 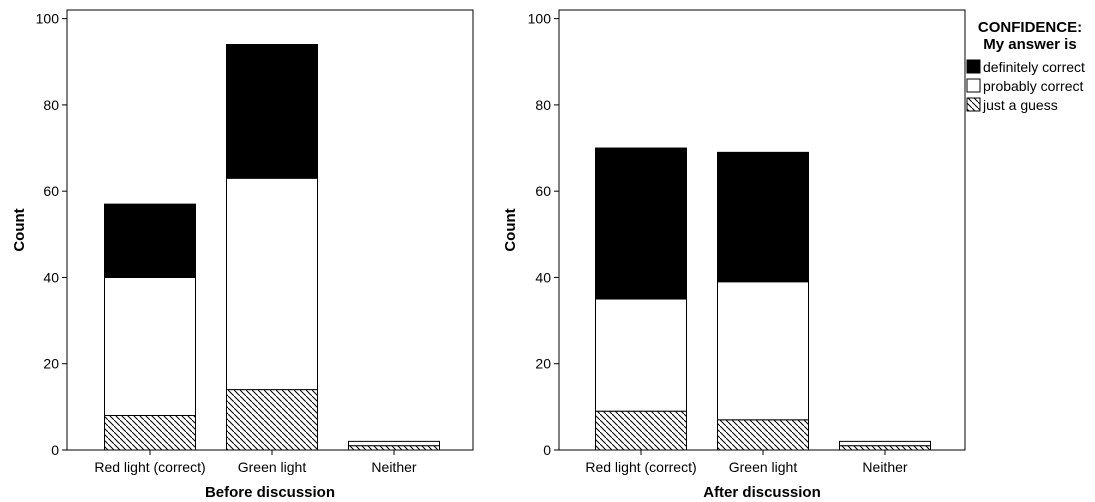 I want to click on legend-title-line1: CONFIDENCE:, so click(x=1030, y=27).